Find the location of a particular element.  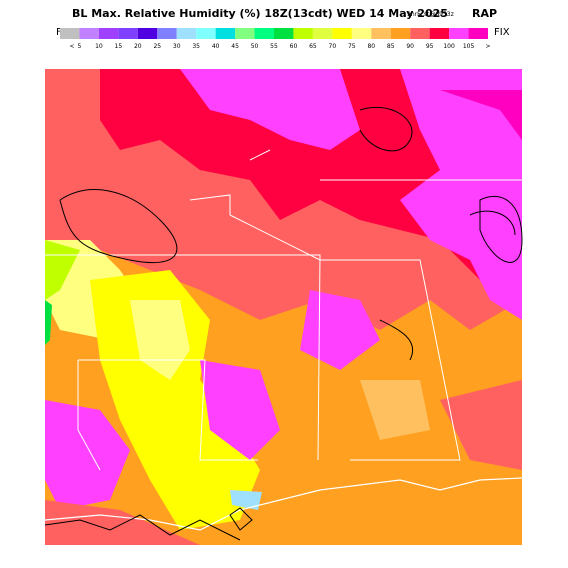

legend-label: 60 is located at coordinates (294, 46).